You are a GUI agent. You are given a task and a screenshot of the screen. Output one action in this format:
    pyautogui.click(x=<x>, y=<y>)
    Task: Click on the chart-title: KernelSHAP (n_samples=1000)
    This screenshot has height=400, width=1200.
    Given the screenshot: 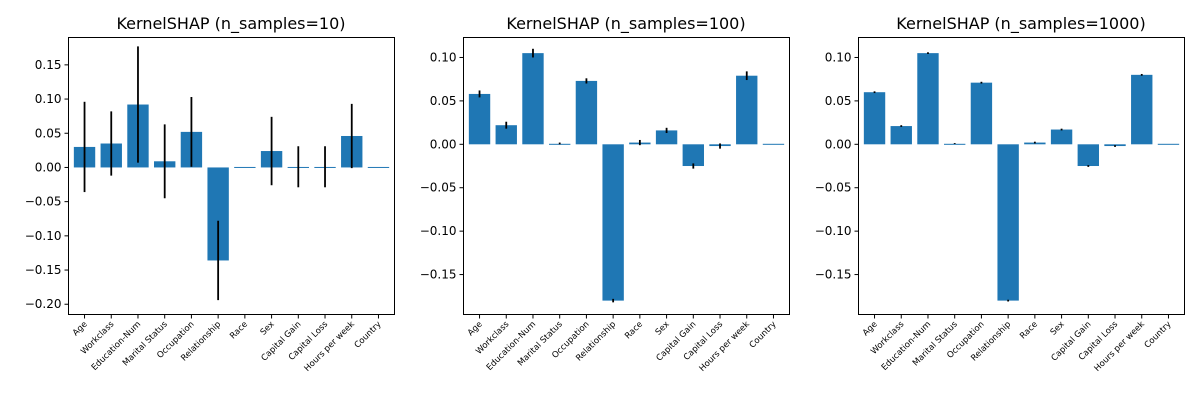 What is the action you would take?
    pyautogui.click(x=1020, y=24)
    